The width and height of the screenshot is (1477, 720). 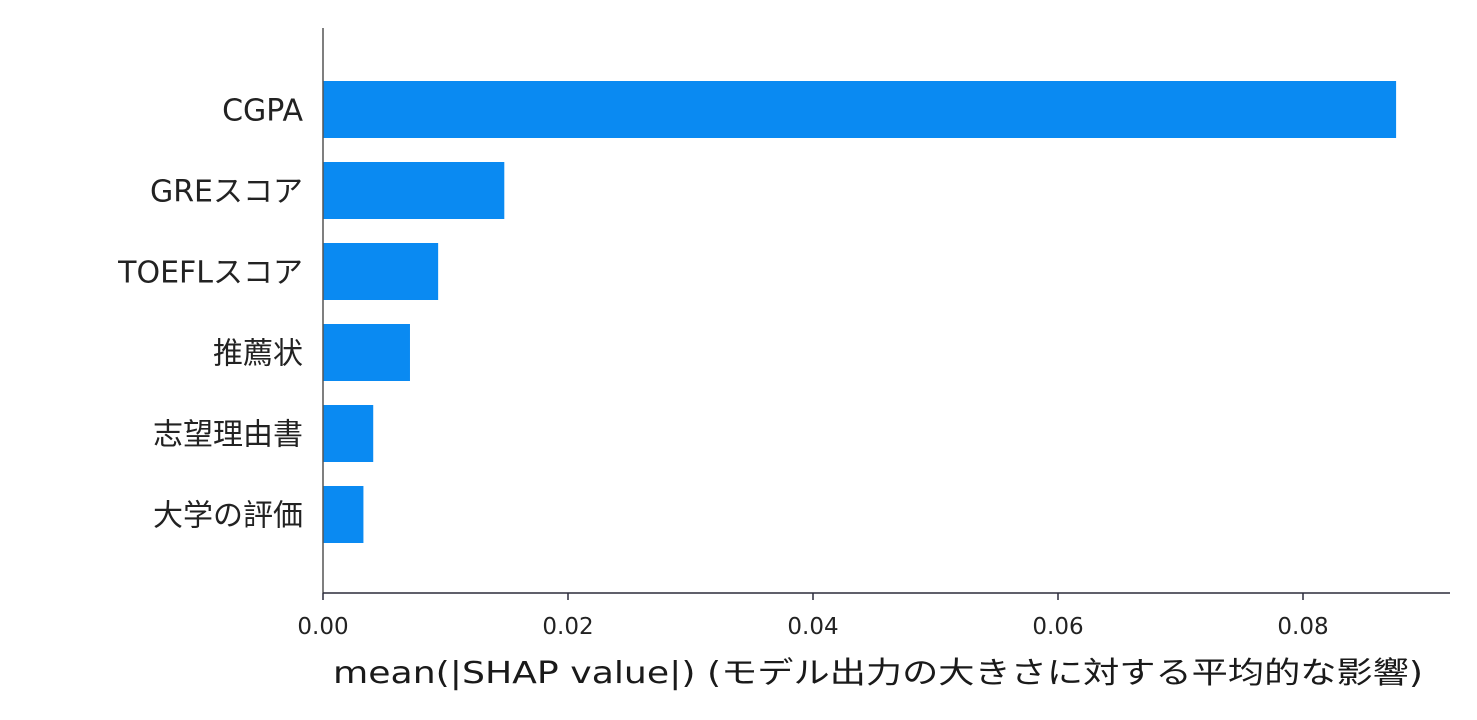 What do you see at coordinates (228, 516) in the screenshot?
I see `y-tick-label-5: 大学の評価` at bounding box center [228, 516].